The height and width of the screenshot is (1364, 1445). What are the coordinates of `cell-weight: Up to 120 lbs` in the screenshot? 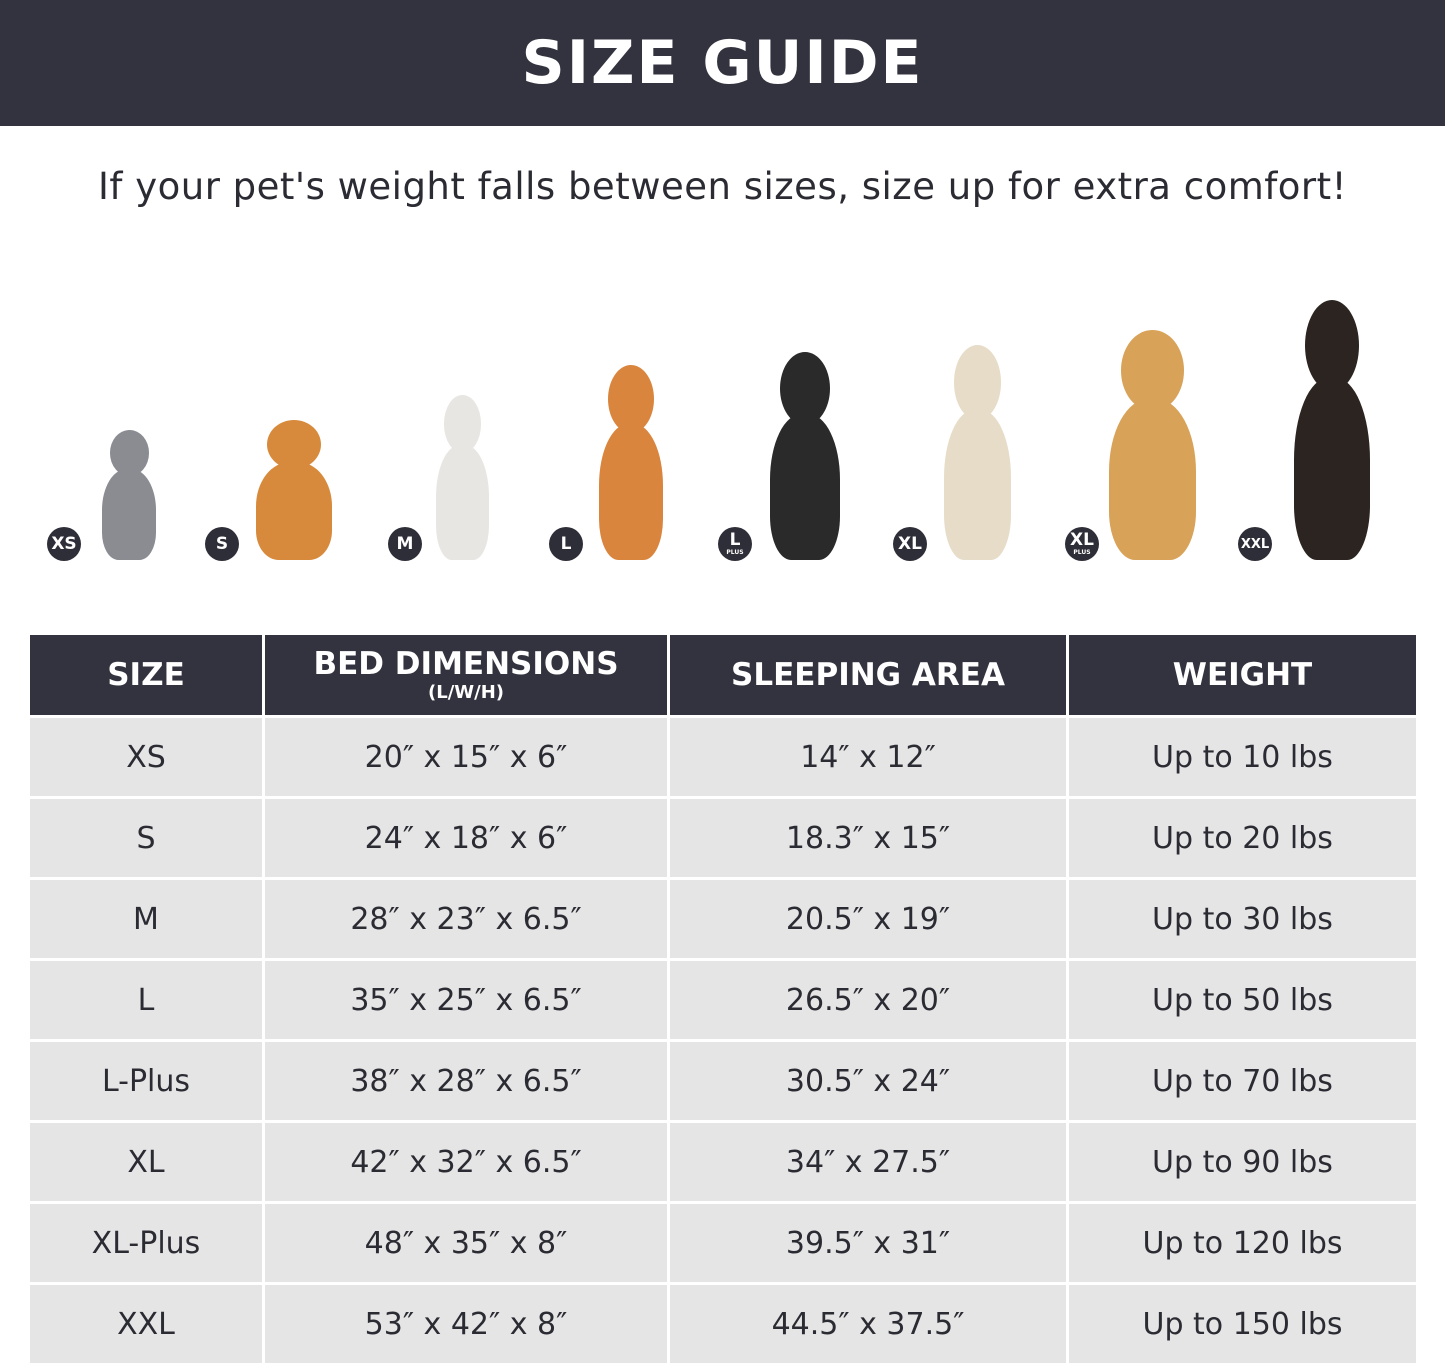 It's located at (1241, 1242).